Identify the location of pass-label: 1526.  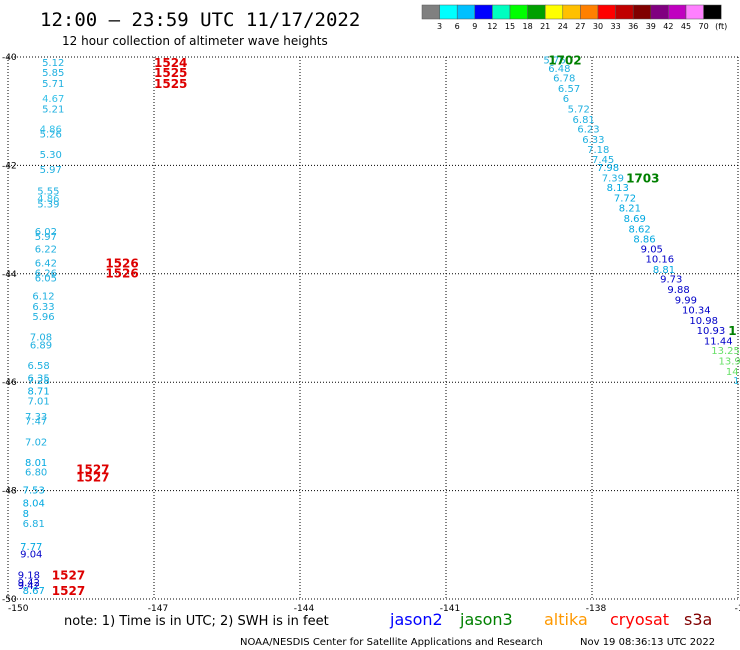
(121, 263).